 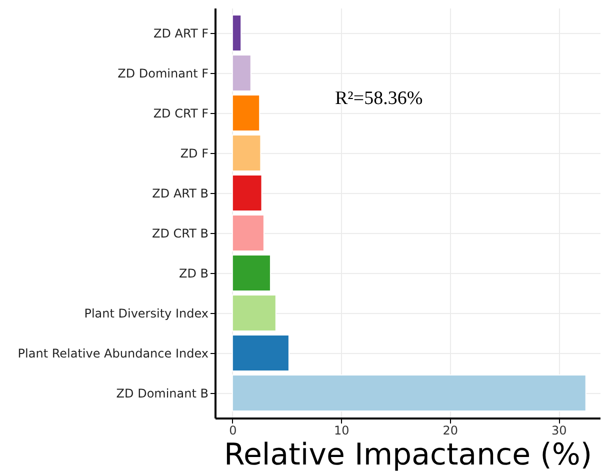 What do you see at coordinates (194, 153) in the screenshot?
I see `y-tick-label: ZD F` at bounding box center [194, 153].